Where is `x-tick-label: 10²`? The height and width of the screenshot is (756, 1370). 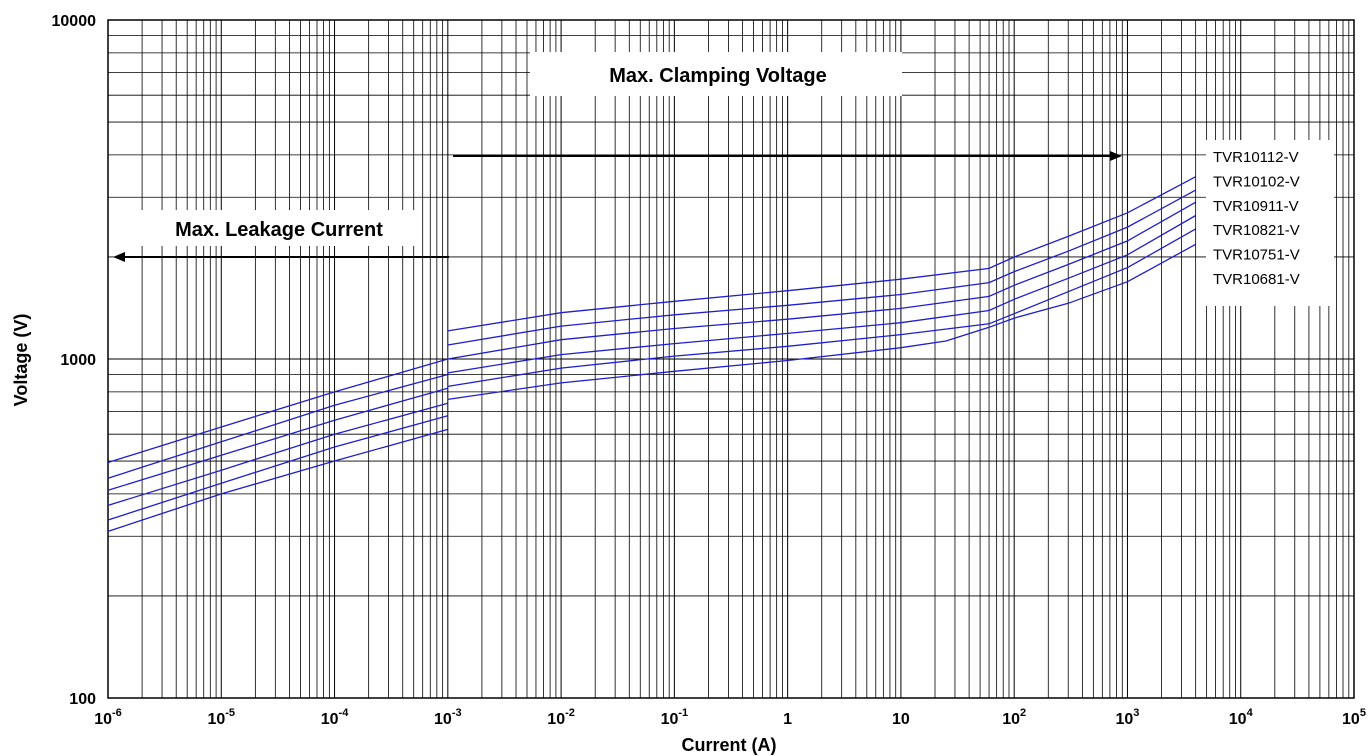 x-tick-label: 10² is located at coordinates (1014, 717).